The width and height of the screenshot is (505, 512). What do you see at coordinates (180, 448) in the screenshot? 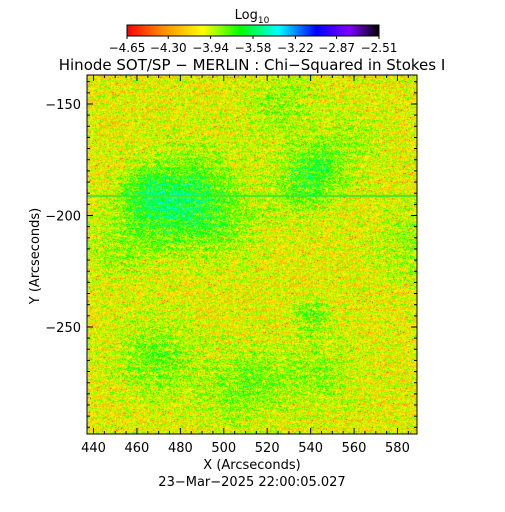
I see `x-tick-label: 480` at bounding box center [180, 448].